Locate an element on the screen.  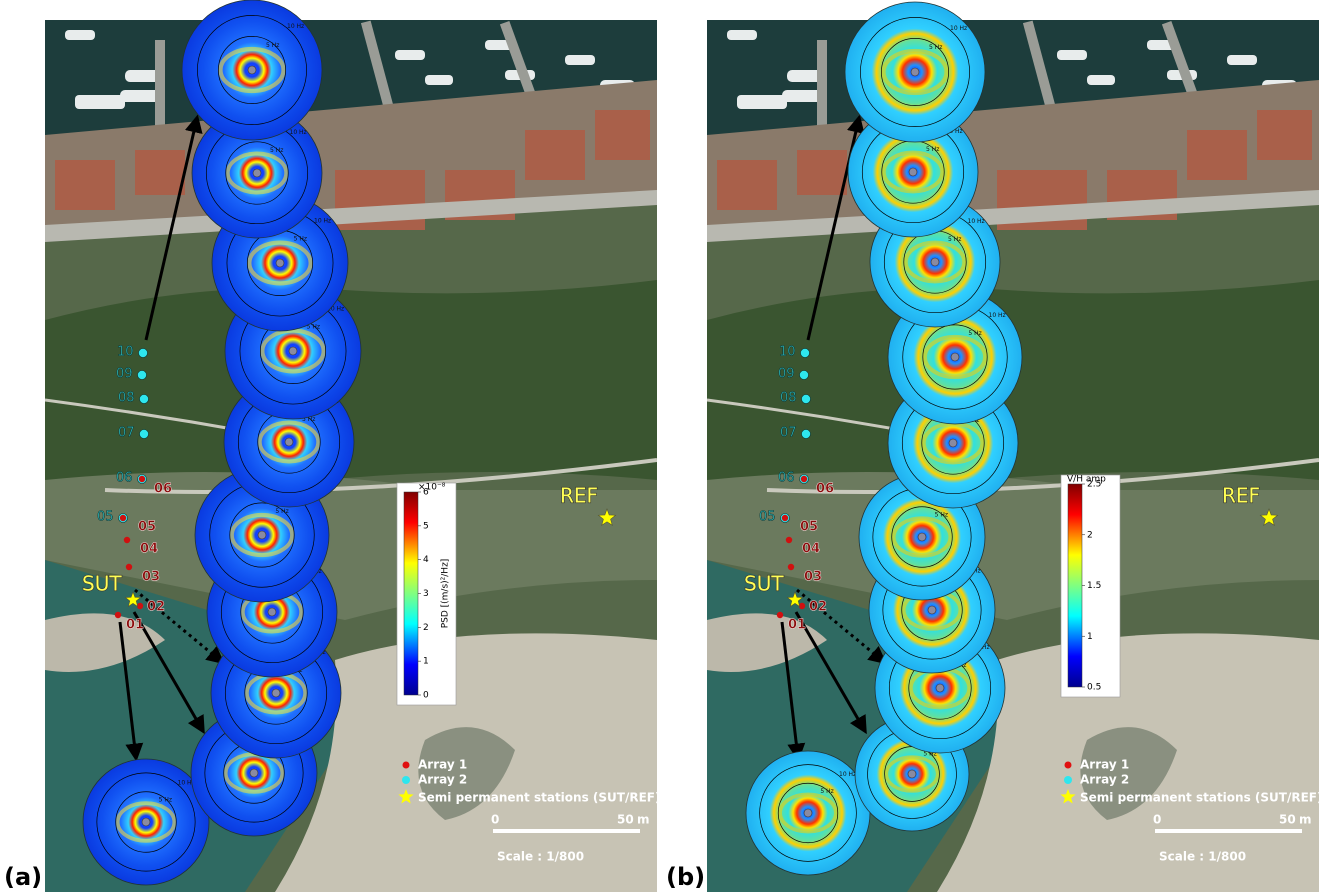
panel-label: (b) is located at coordinates (685, 877).